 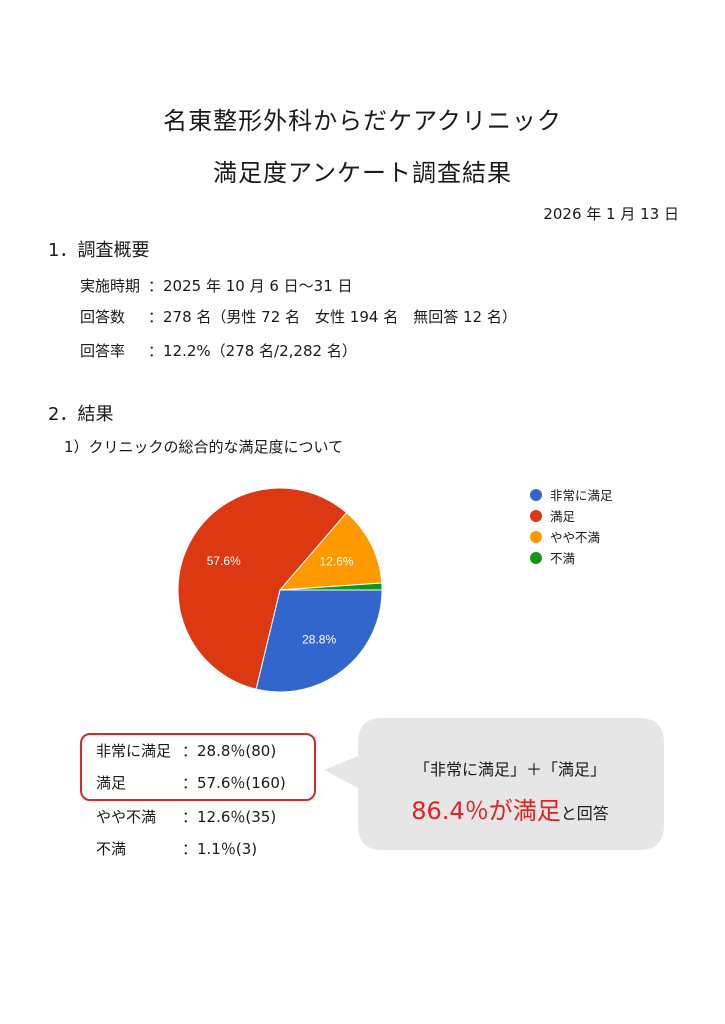 What do you see at coordinates (229, 751) in the screenshot?
I see `result-value: ：28.8％(80)` at bounding box center [229, 751].